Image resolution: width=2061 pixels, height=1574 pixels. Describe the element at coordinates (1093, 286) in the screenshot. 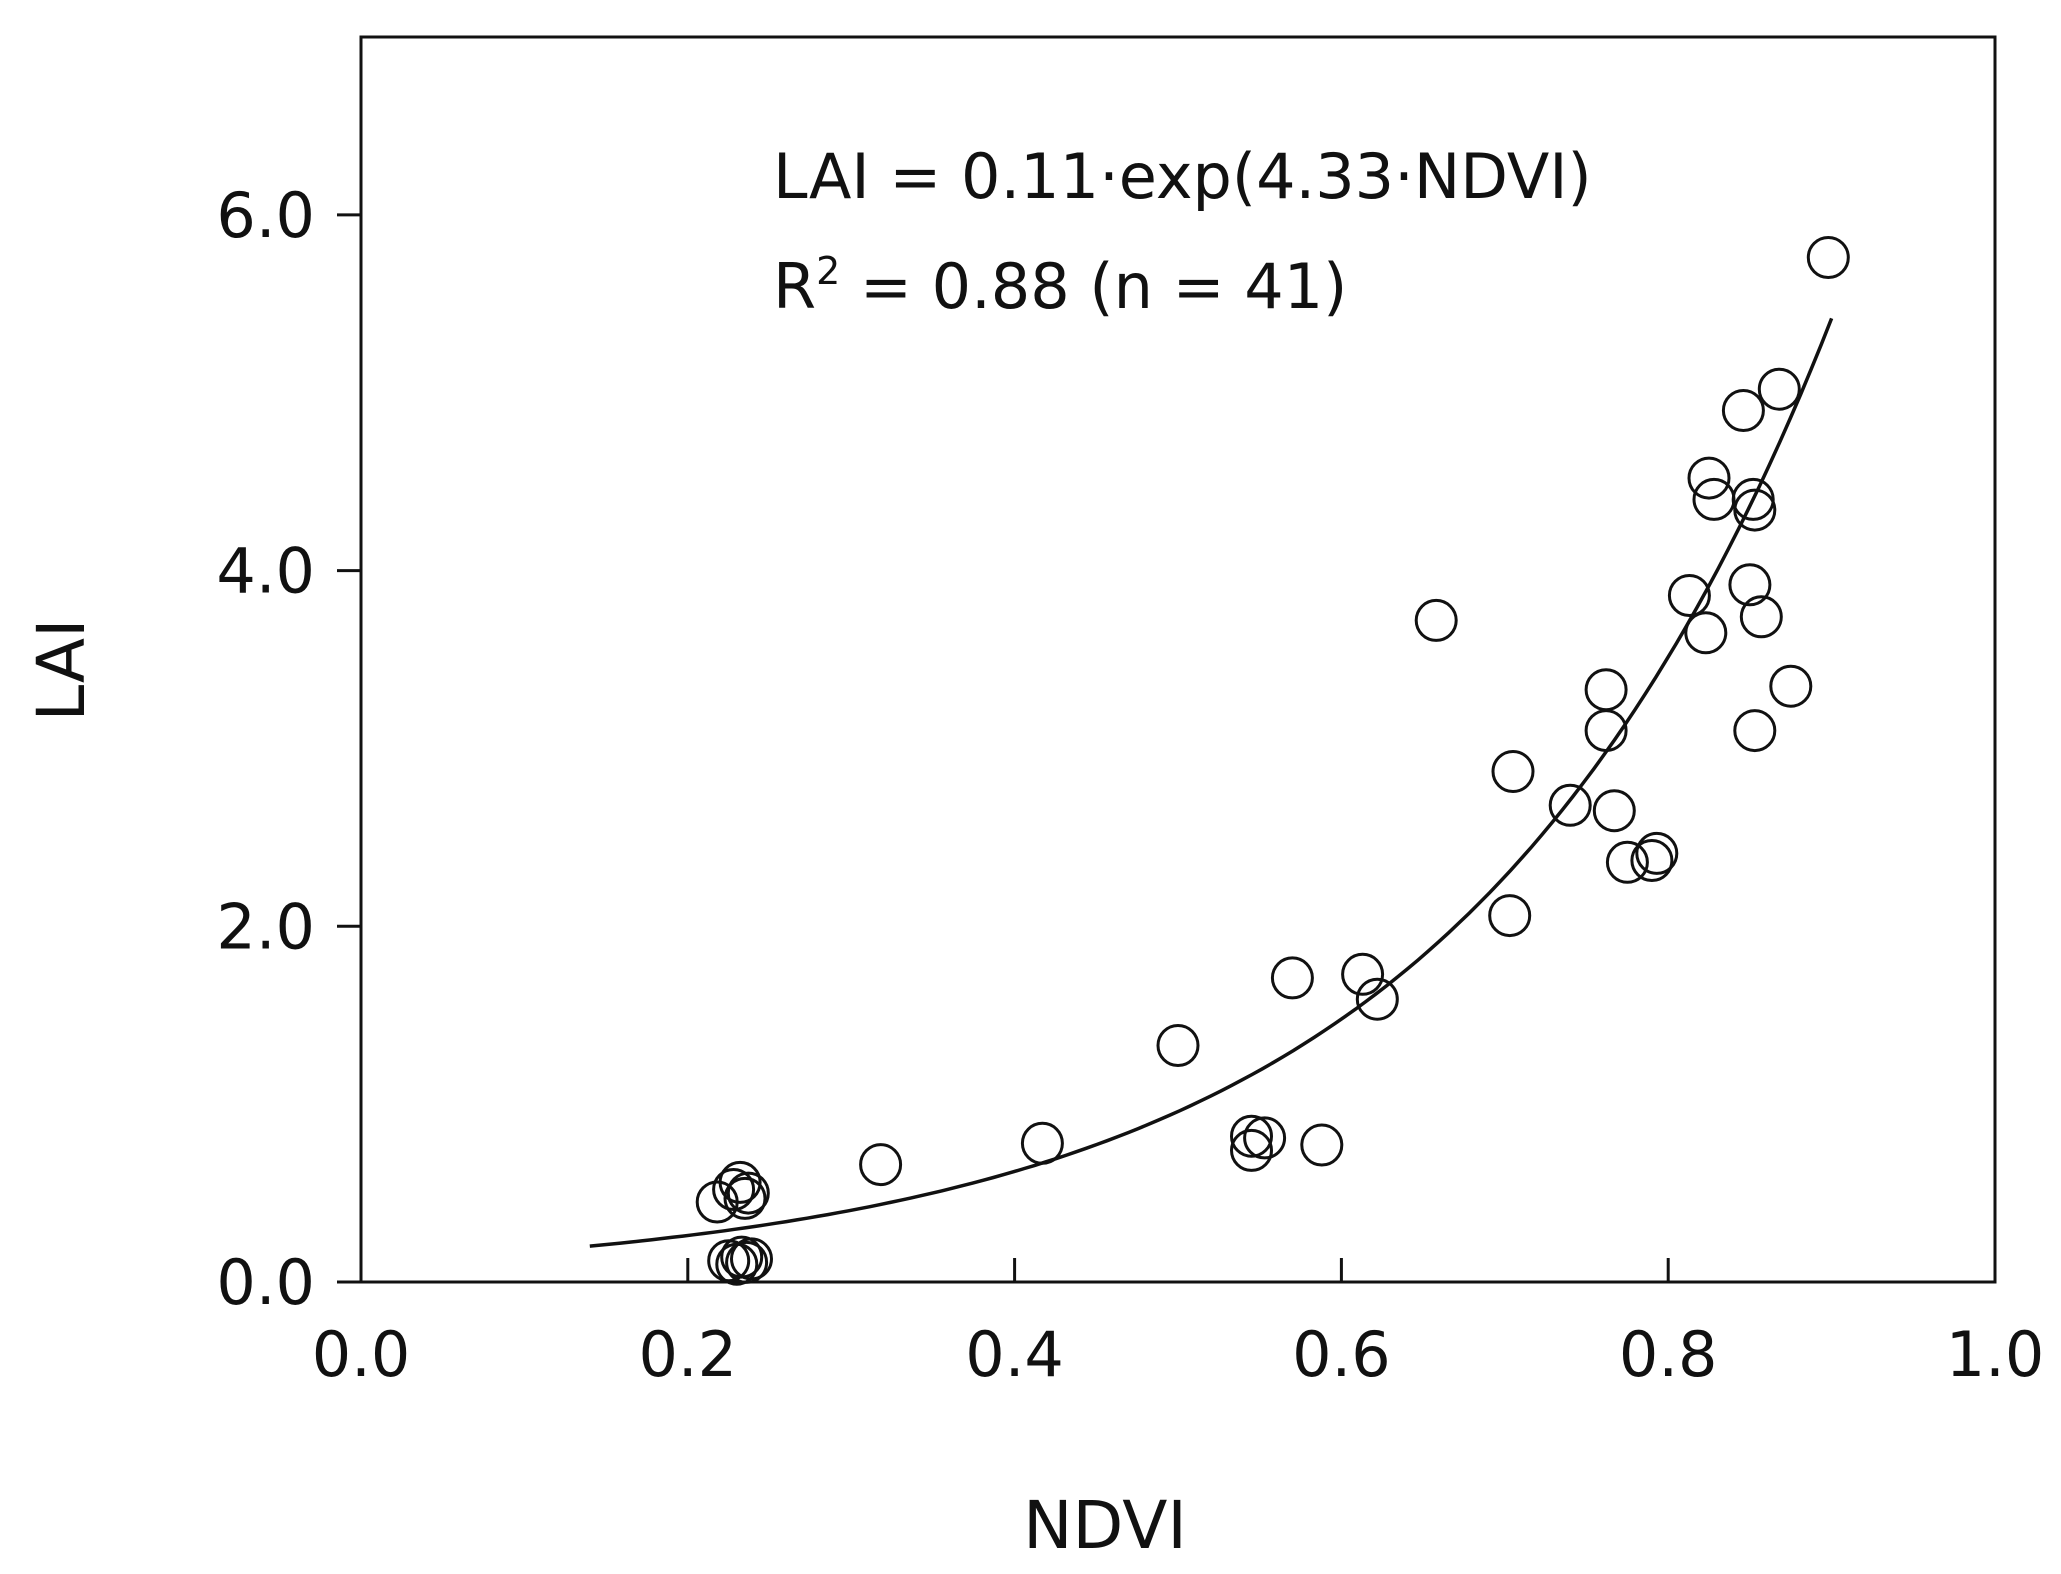

I see `r-squared-value: = 0.88 (n = 41)` at that location.